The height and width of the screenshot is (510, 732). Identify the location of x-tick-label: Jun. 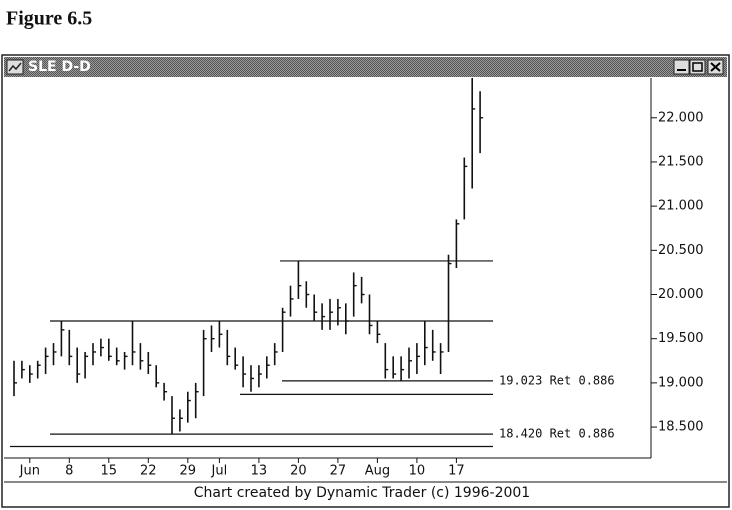
(29, 471).